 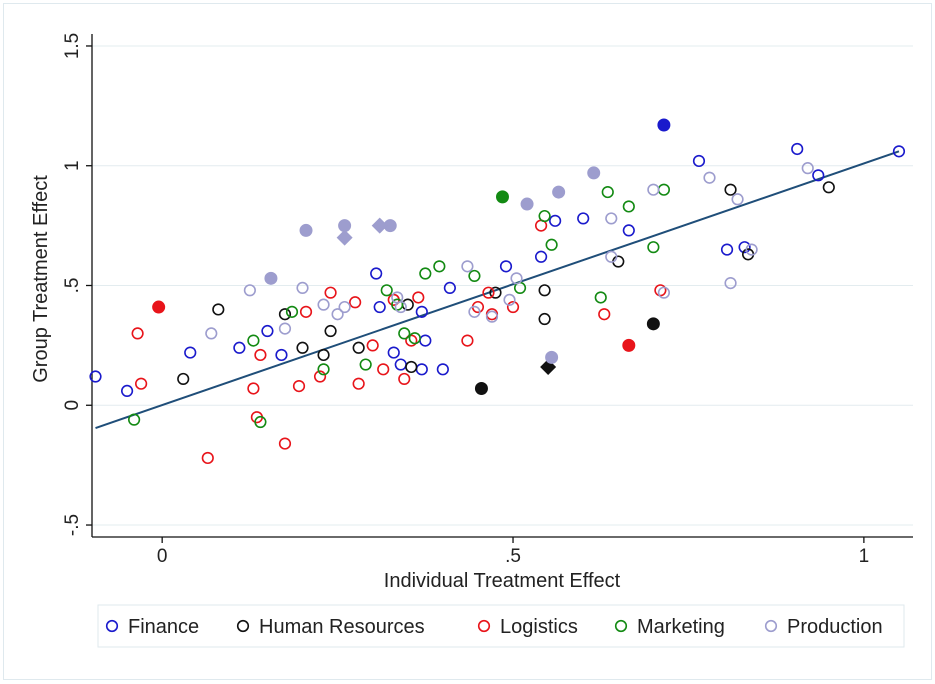 What do you see at coordinates (621, 626) in the screenshot?
I see `legend-marker-marketing` at bounding box center [621, 626].